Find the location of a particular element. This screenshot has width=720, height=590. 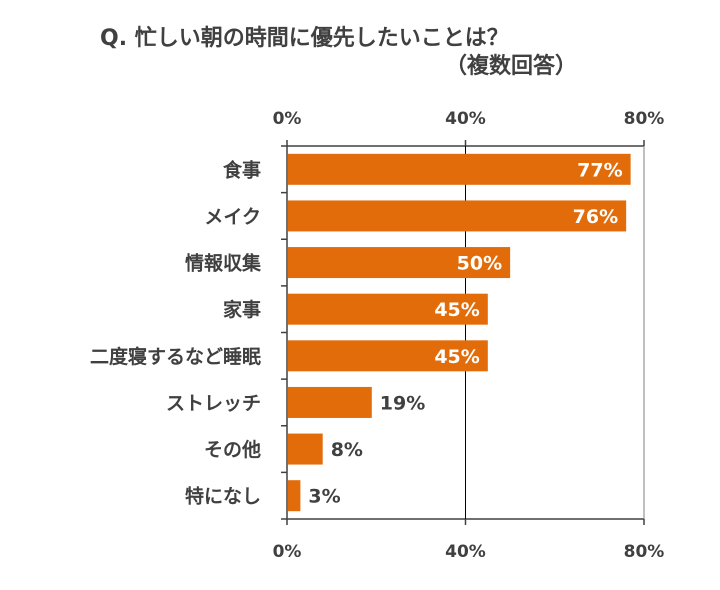

category-label: メイク is located at coordinates (232, 217).